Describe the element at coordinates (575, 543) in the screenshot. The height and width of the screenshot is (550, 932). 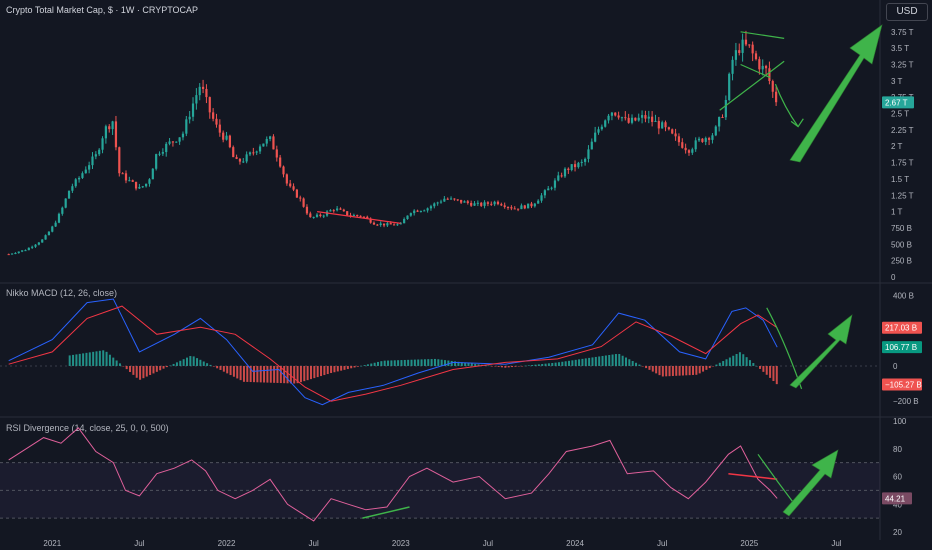
I see `time-tick-label: 2024` at that location.